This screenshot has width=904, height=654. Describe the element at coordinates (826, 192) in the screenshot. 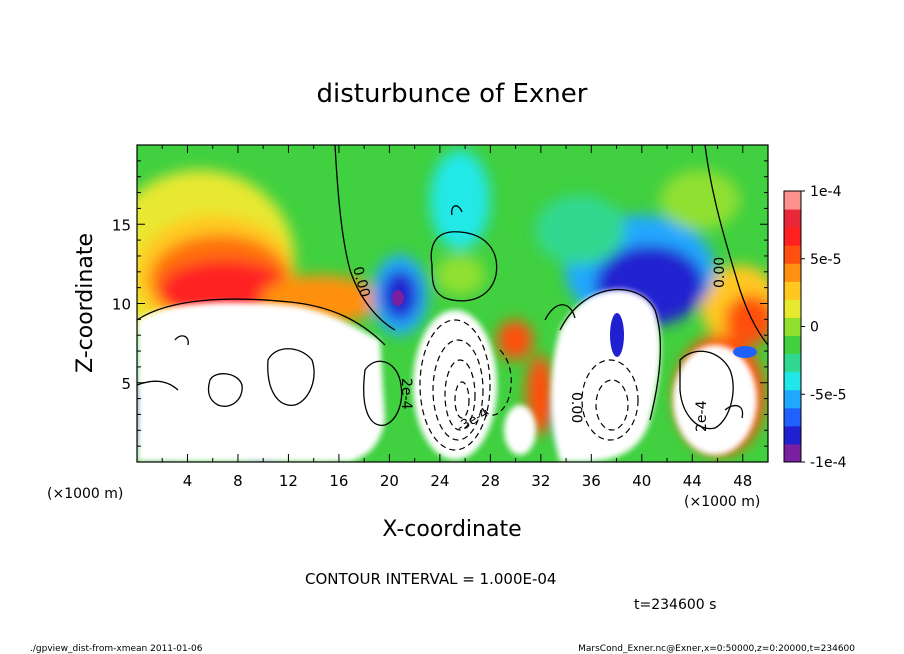

I see `colorbar-label: 1e-4` at that location.